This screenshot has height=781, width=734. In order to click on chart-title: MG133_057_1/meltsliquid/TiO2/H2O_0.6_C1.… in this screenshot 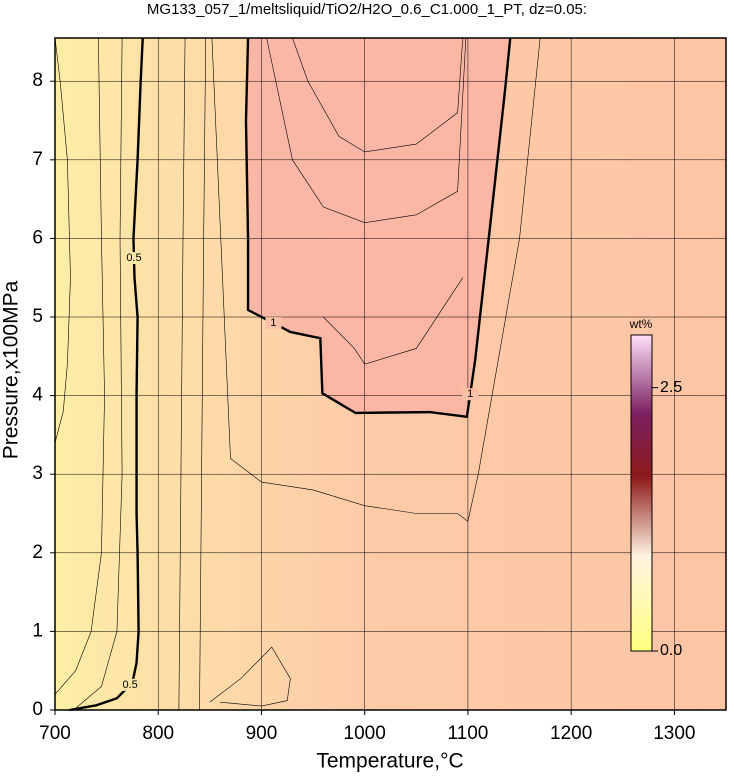, I will do `click(367, 9)`.